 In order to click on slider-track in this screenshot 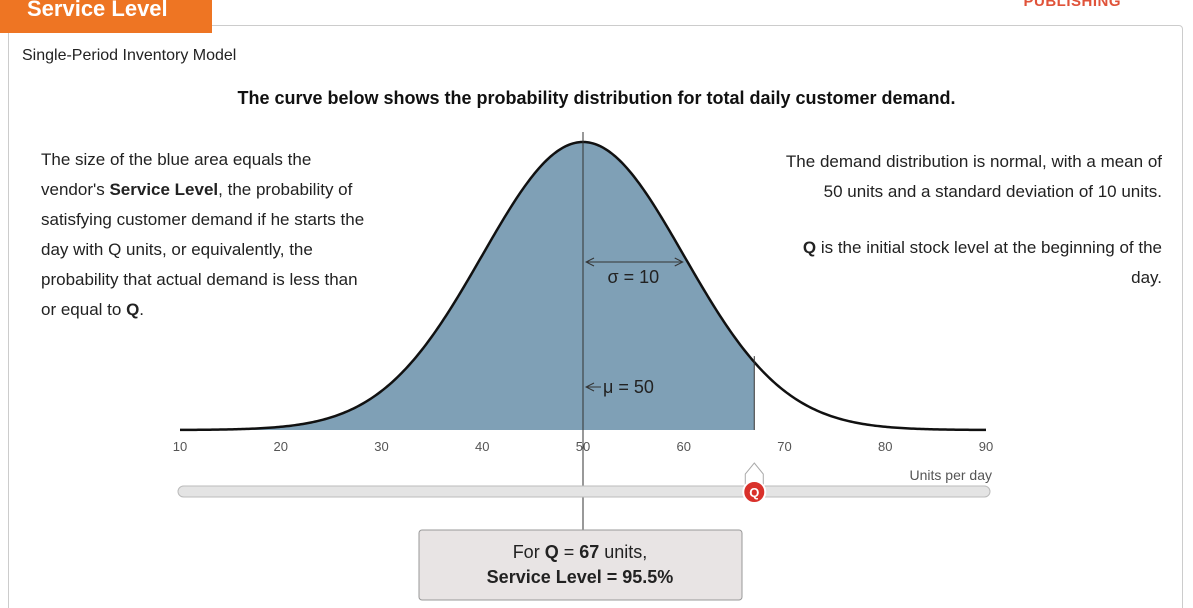, I will do `click(584, 491)`.